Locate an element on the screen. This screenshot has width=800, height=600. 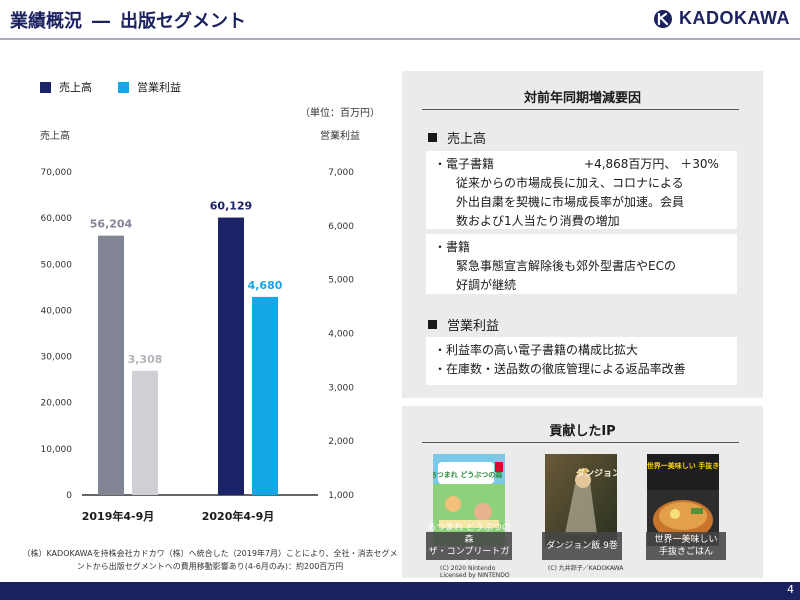
ip-caption-1: あつまれ どうぶつの森 ザ・コンプリートガイド is located at coordinates (469, 546).